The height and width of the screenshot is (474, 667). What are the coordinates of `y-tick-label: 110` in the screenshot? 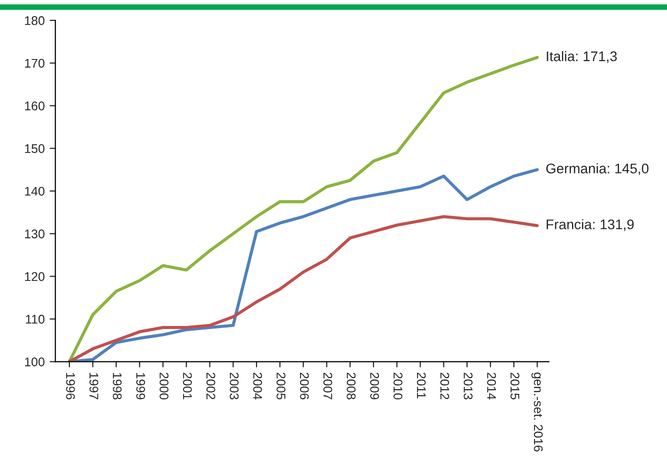 It's located at (35, 319).